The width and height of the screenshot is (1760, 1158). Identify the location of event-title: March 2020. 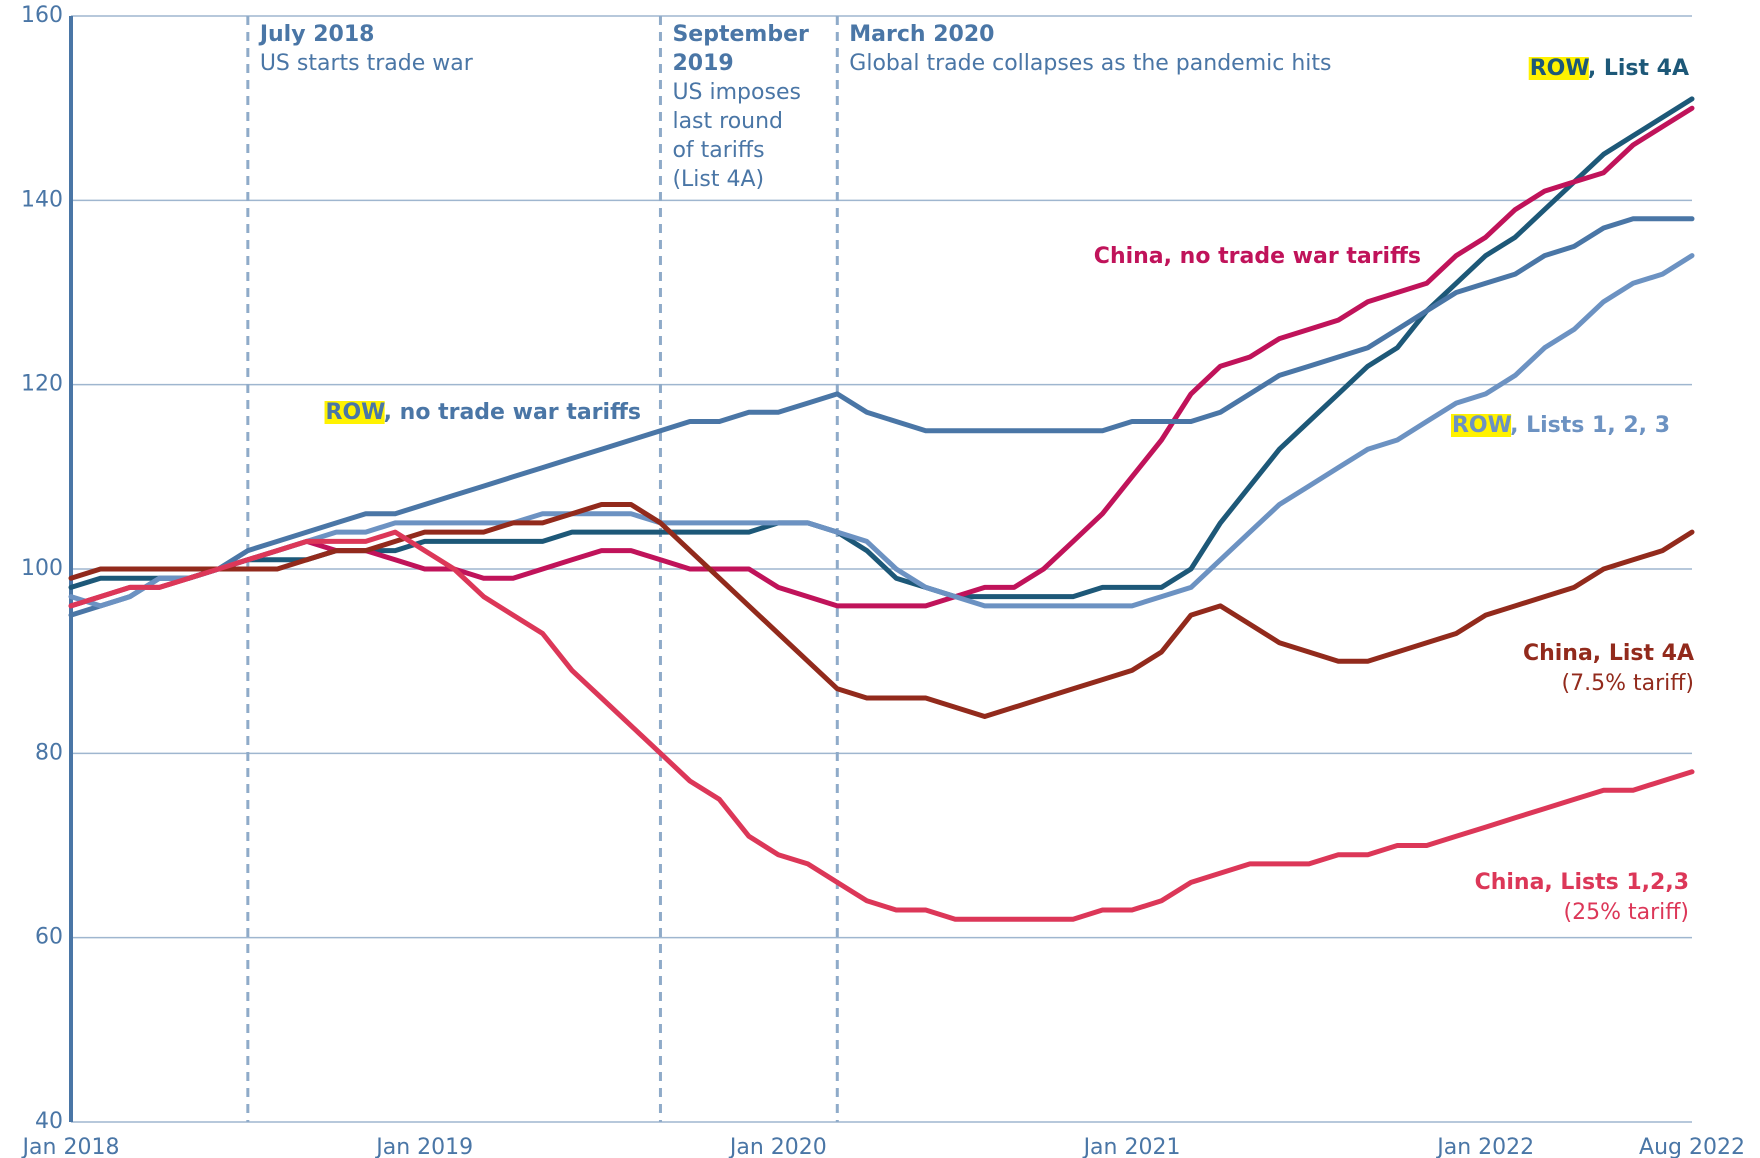
(921, 34).